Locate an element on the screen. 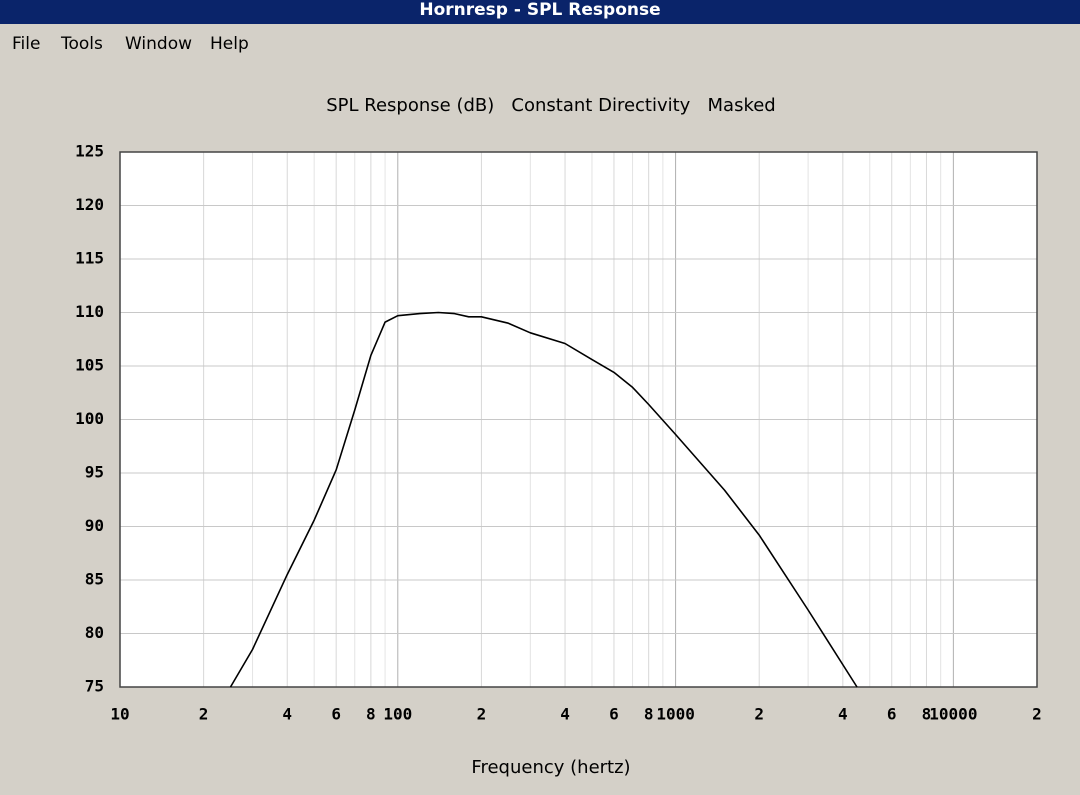 The width and height of the screenshot is (1080, 795). x-axis-label: Frequency (hertz) is located at coordinates (550, 767).